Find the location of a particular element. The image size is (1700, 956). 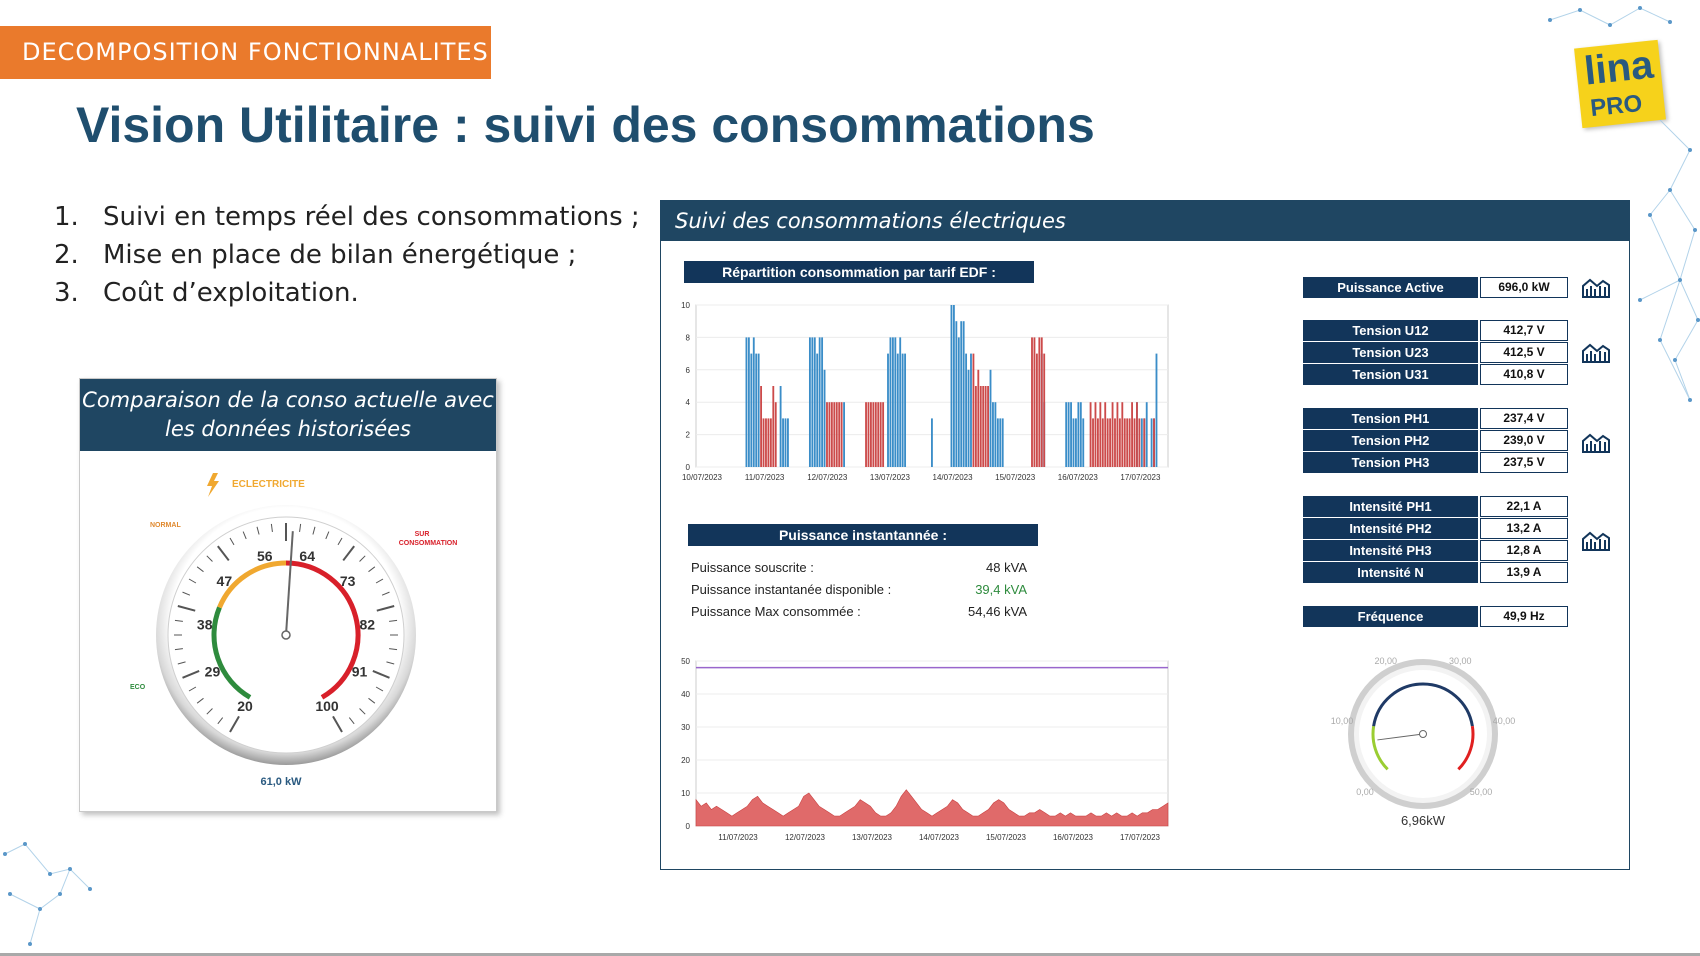

measure-label: Fréquence is located at coordinates (1390, 616).